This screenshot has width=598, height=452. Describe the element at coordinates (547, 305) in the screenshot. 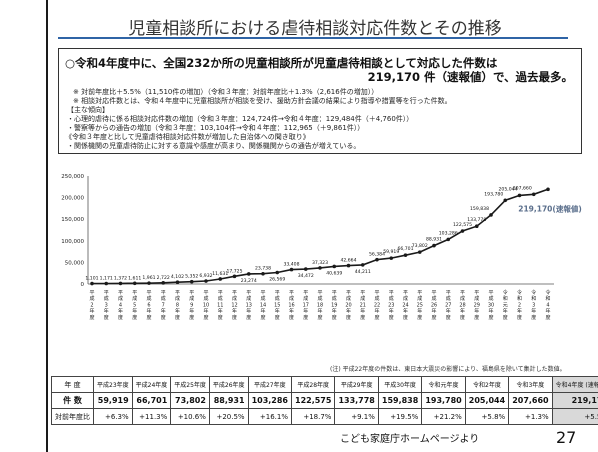

I see `x-tick-label: 4` at that location.